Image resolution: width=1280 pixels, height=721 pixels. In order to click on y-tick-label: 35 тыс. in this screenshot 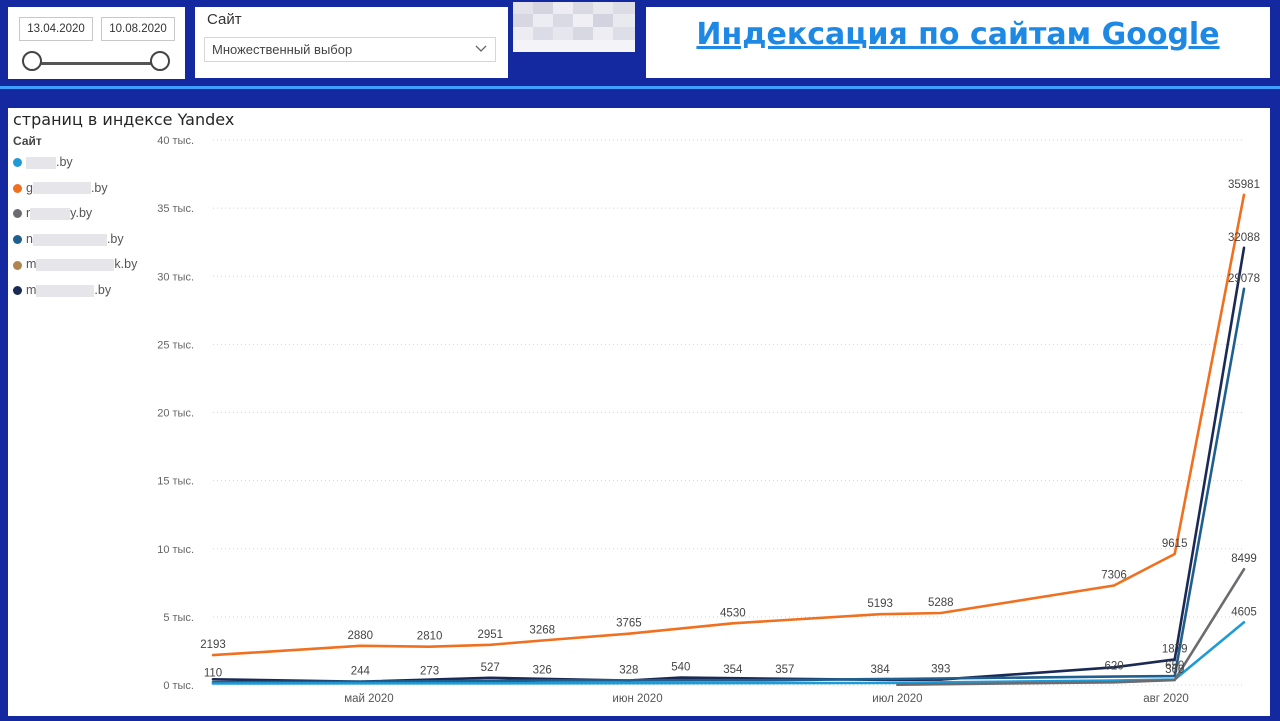, I will do `click(175, 209)`.